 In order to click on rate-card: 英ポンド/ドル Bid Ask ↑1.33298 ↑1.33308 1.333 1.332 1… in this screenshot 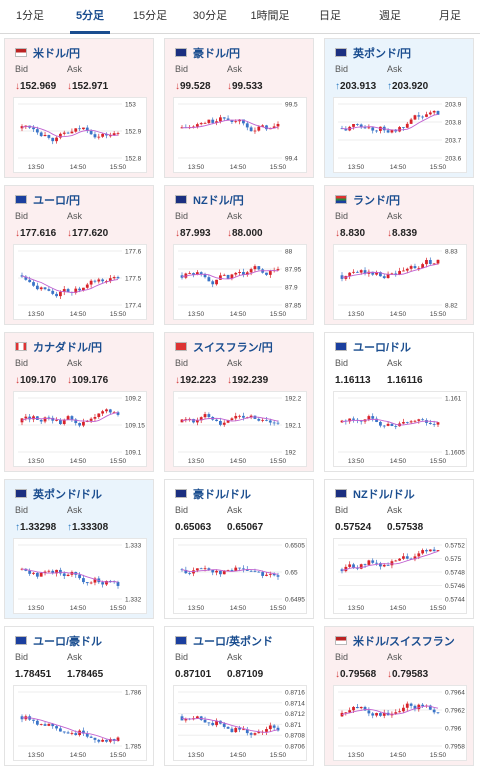, I will do `click(79, 549)`.